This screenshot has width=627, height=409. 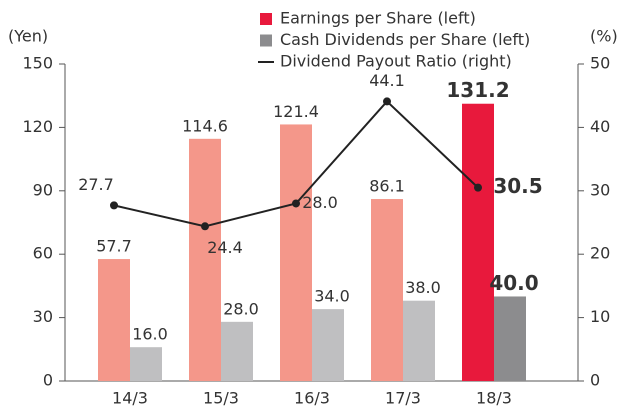 I want to click on value-label: 16.0, so click(x=150, y=334).